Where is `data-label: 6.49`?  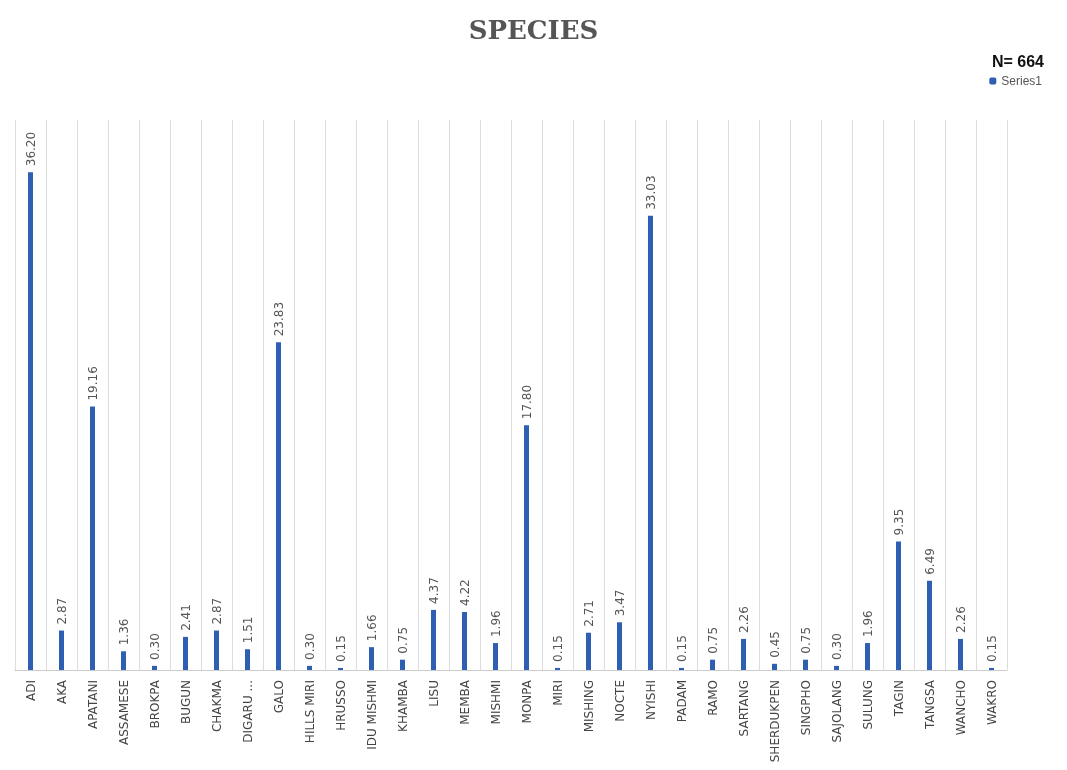
data-label: 6.49 is located at coordinates (929, 561).